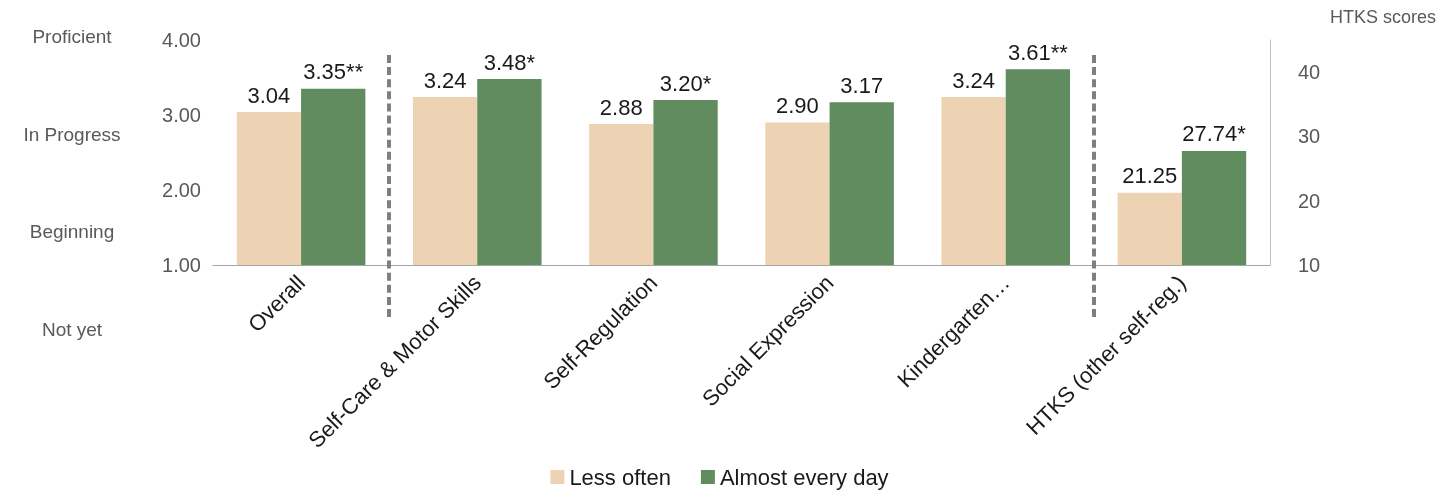 The image size is (1439, 495). Describe the element at coordinates (509, 62) in the screenshot. I see `data-label: 3.48*` at that location.